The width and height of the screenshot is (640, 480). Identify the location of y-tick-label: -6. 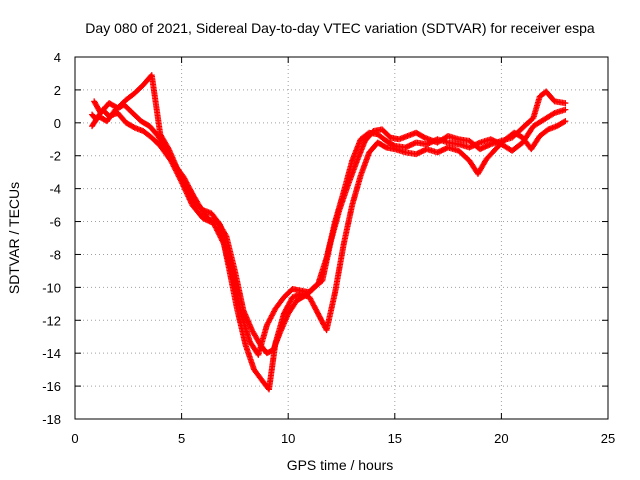
(55, 222).